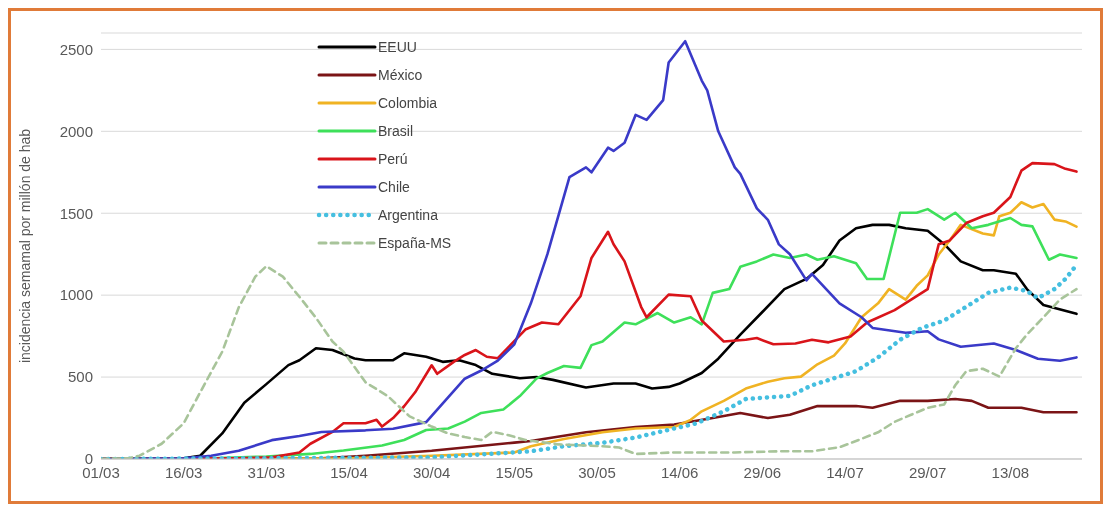 This screenshot has height=510, width=1111. I want to click on x-tick-label: 30/04, so click(431, 472).